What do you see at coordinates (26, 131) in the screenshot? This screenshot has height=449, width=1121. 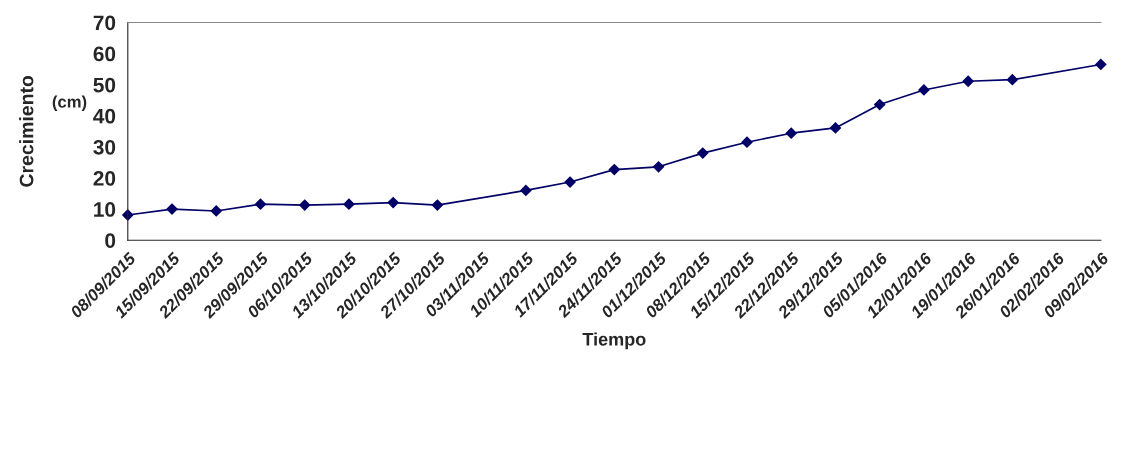 I see `y-axis-title: Crecimiento` at bounding box center [26, 131].